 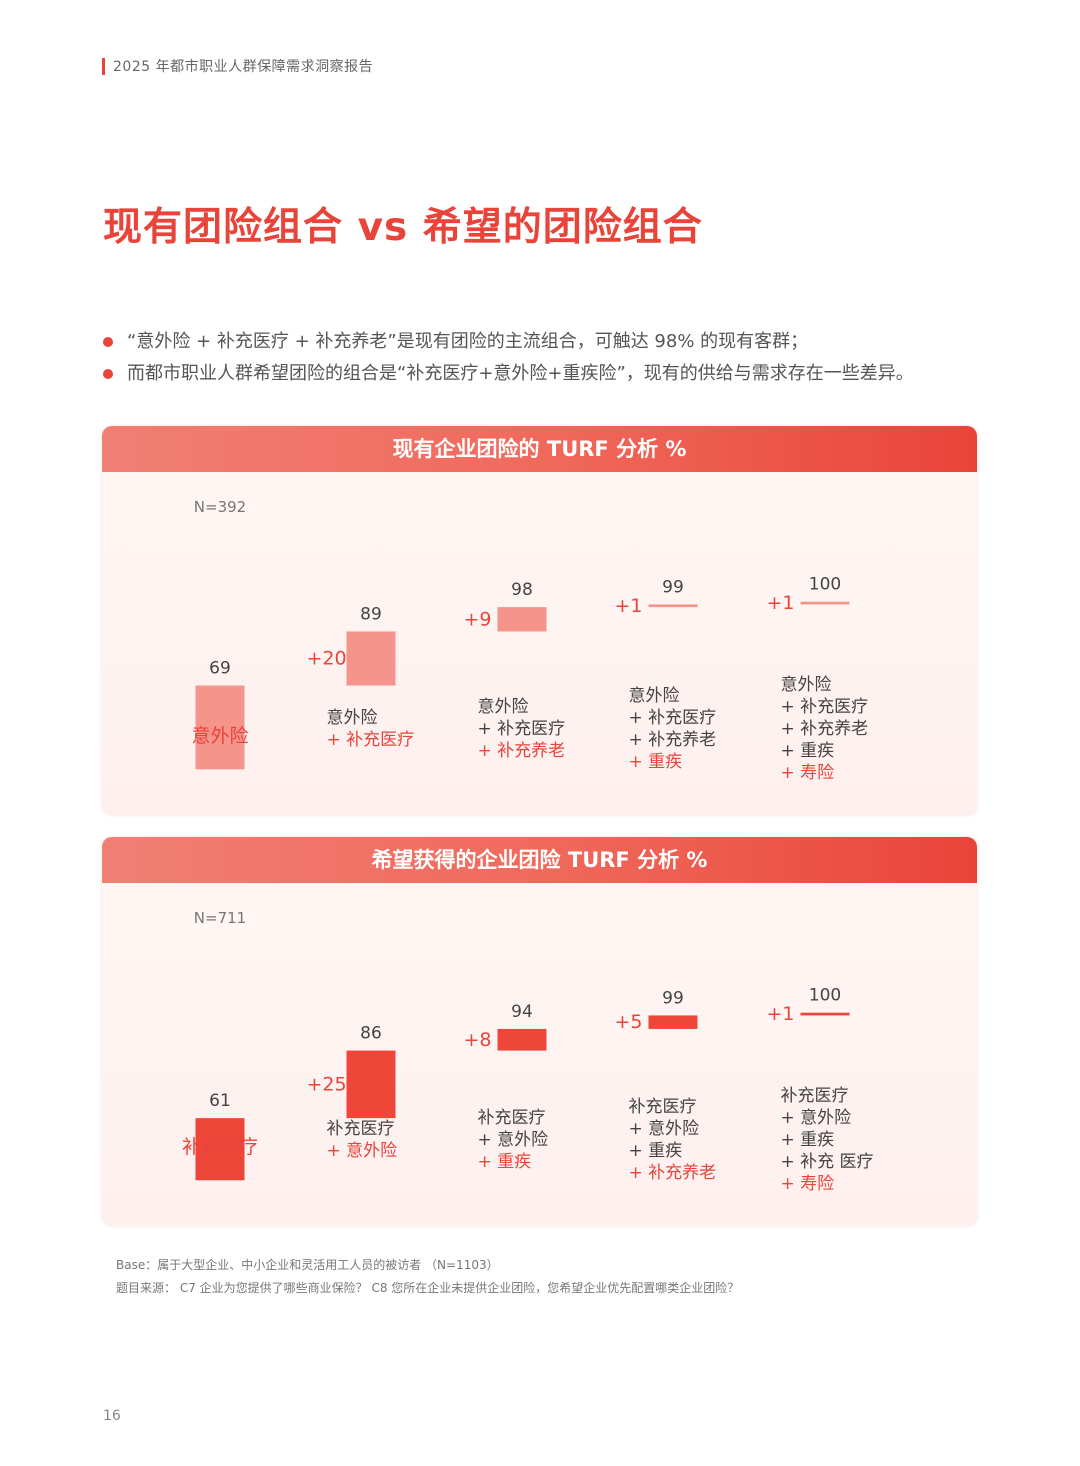 I want to click on increment-label: +9, so click(x=477, y=619).